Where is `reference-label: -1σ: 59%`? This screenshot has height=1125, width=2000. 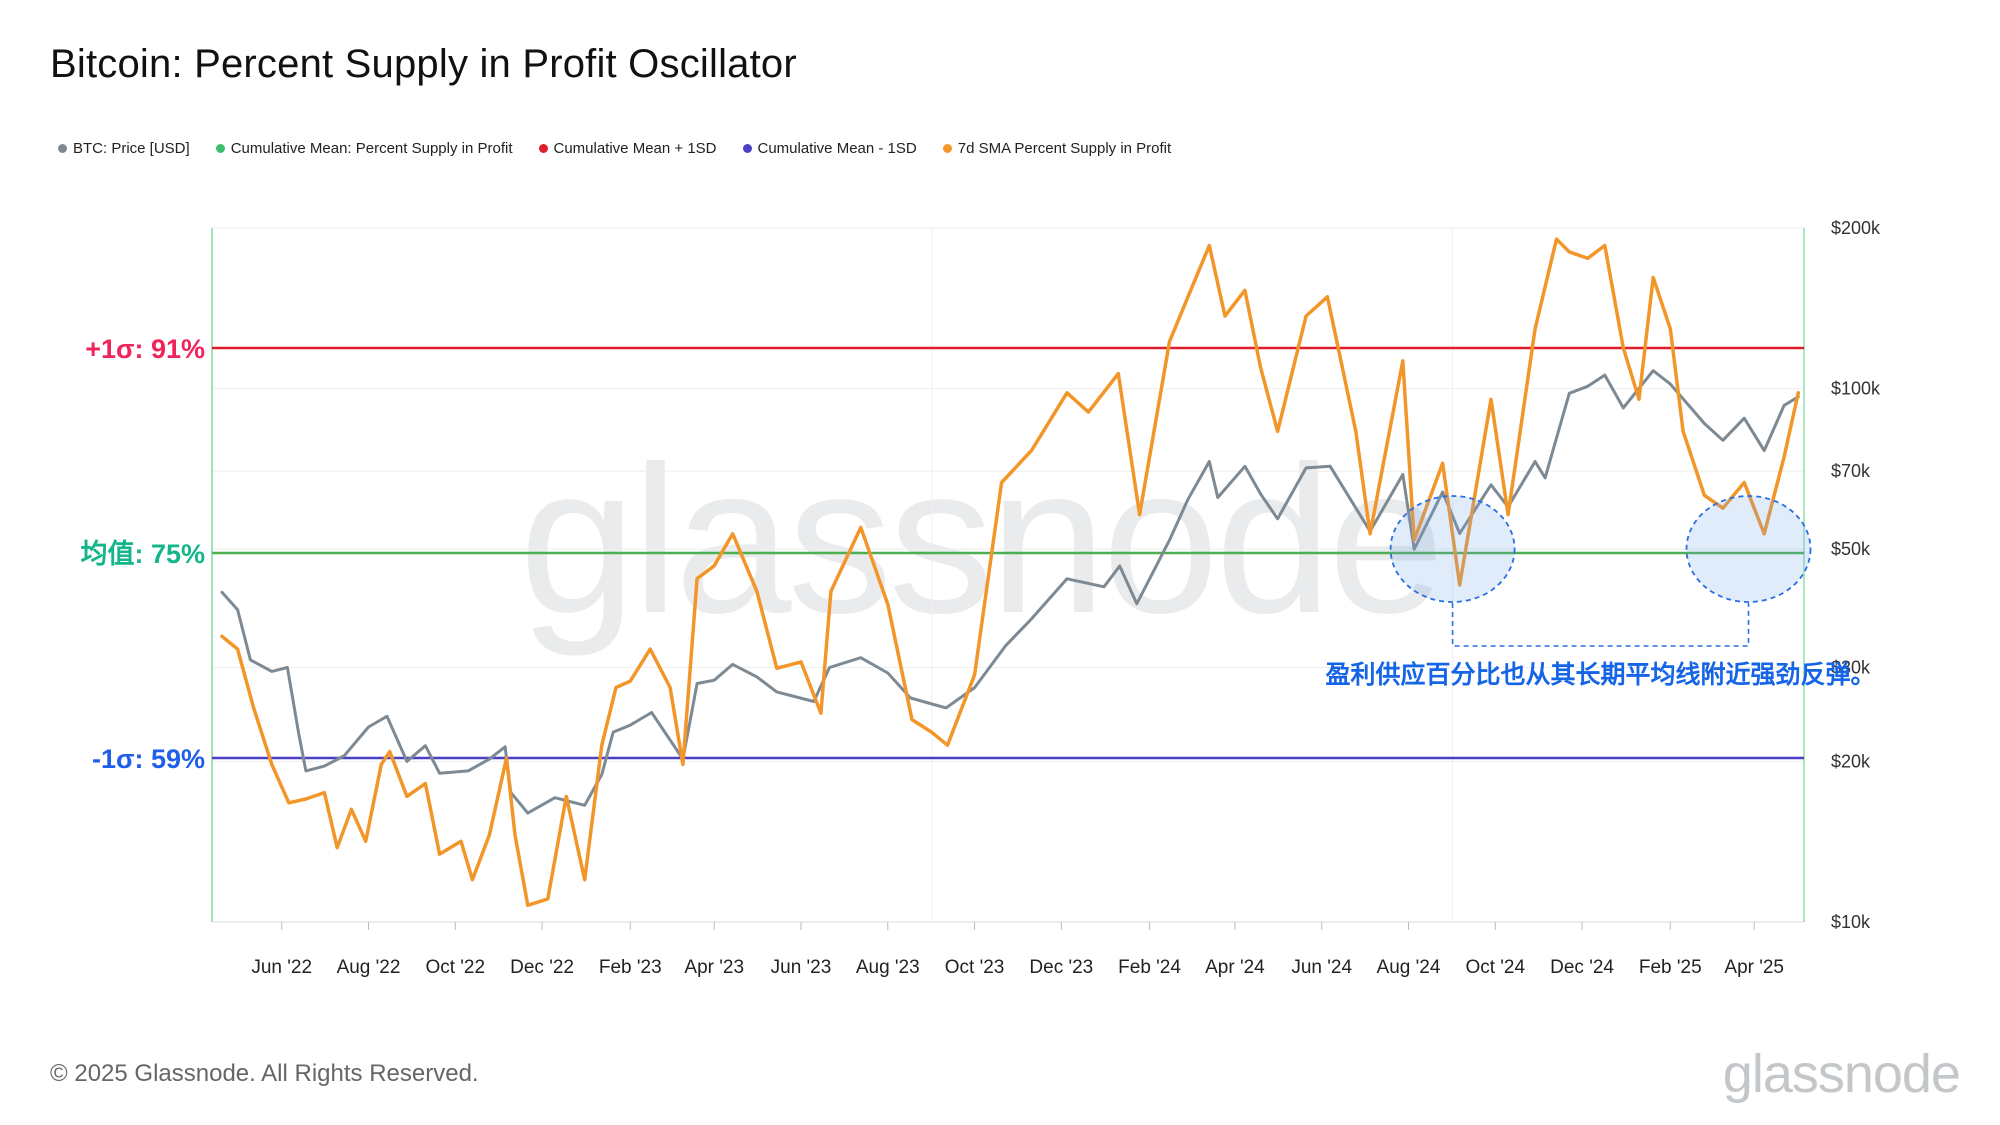 reference-label: -1σ: 59% is located at coordinates (148, 759).